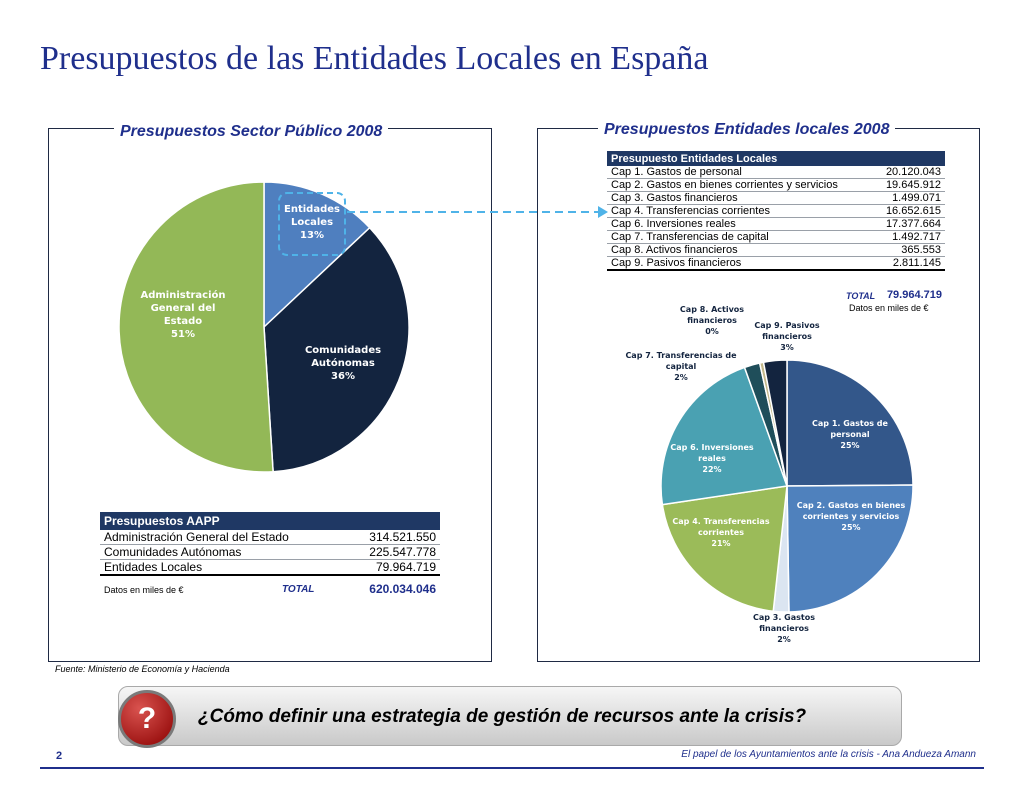 The width and height of the screenshot is (1024, 791). I want to click on el-row-name: Cap 3. Gastos financieros, so click(740, 198).